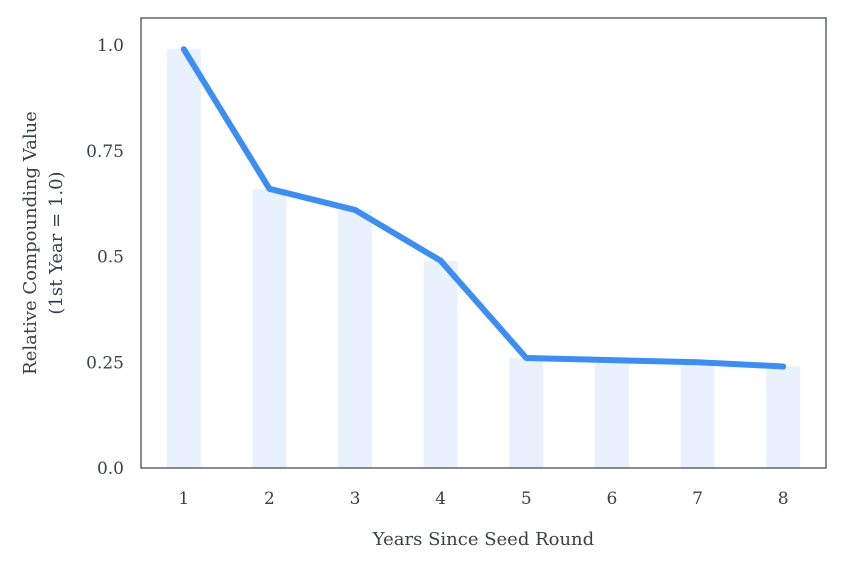  Describe the element at coordinates (483, 499) in the screenshot. I see `x-axis-ticks: 1 2 3 4 5 6 7 8` at that location.